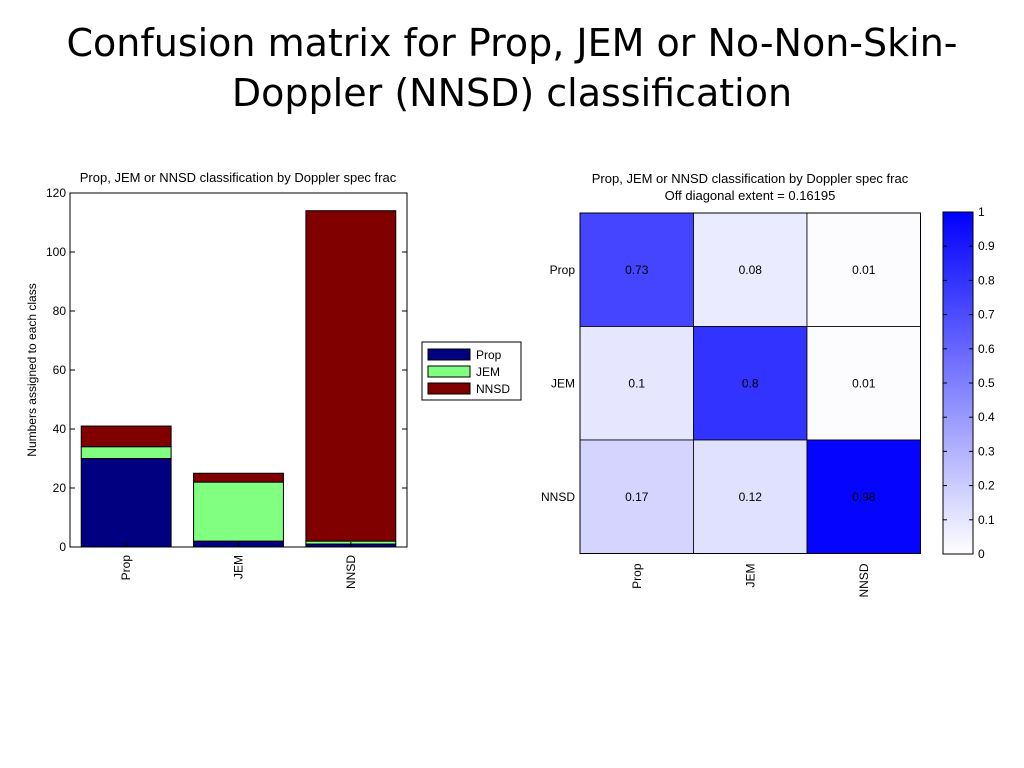 This screenshot has height=768, width=1024. I want to click on legend-swatch-jem, so click(449, 371).